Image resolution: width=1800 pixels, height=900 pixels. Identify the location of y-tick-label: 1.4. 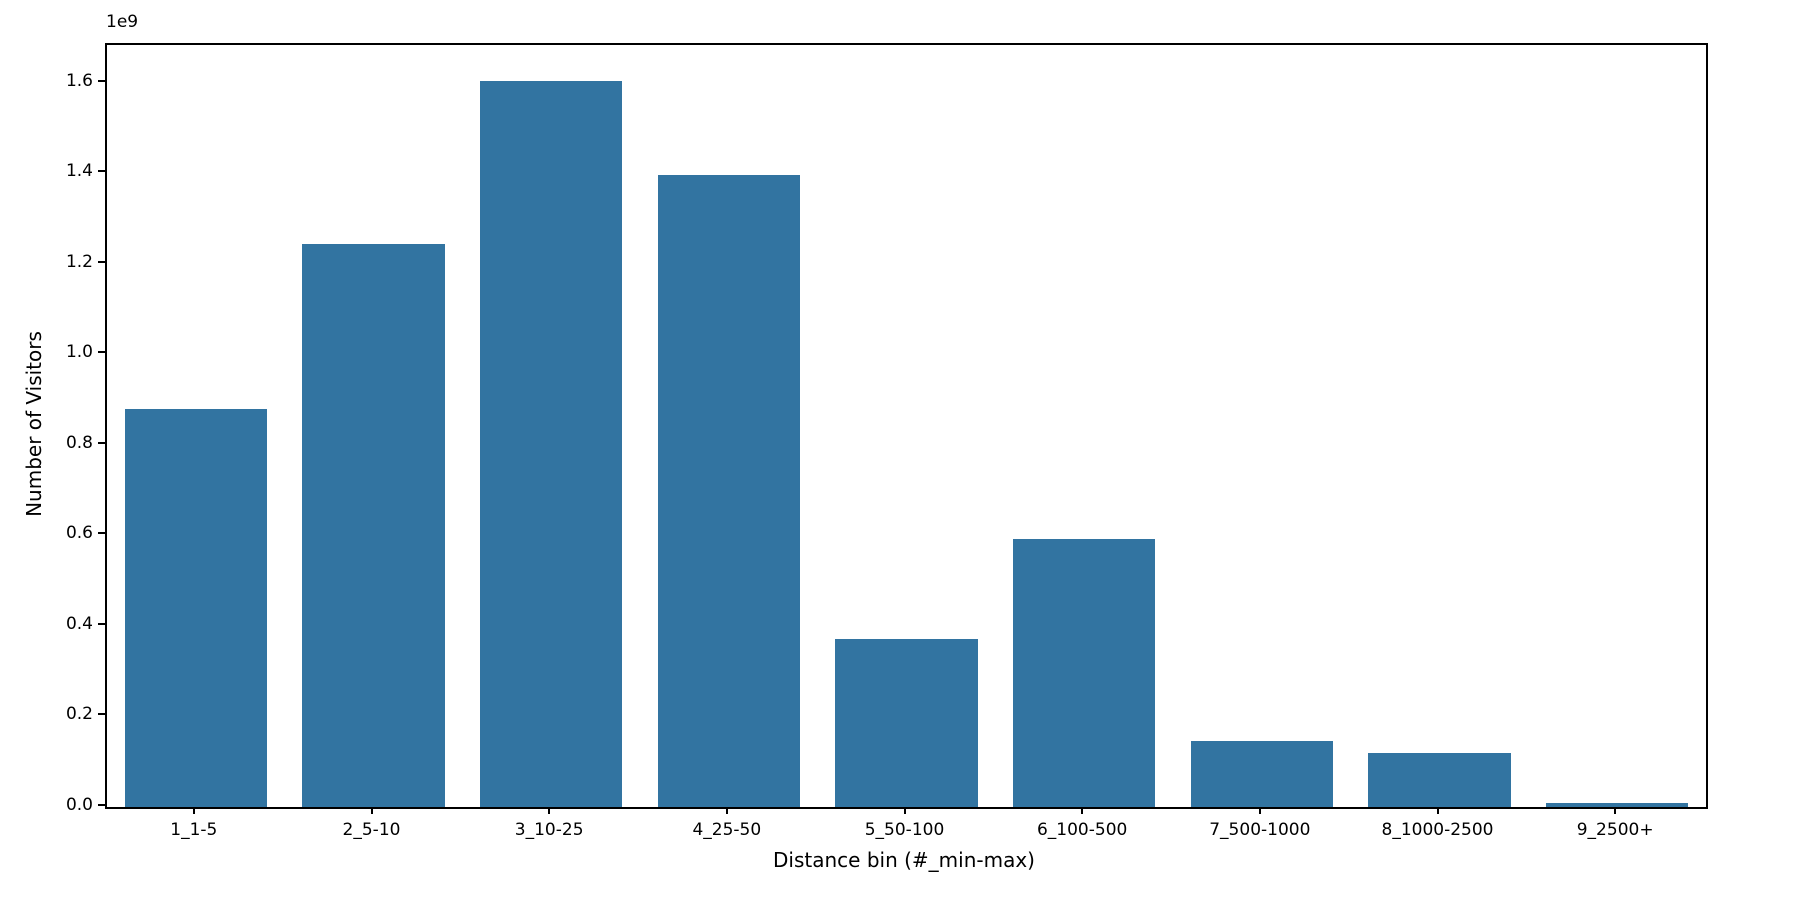
(79, 171).